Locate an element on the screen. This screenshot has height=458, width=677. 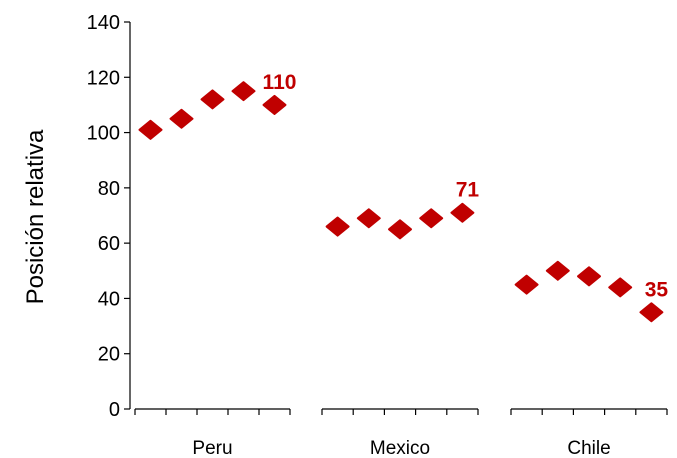
x-category-label: Mexico is located at coordinates (400, 448).